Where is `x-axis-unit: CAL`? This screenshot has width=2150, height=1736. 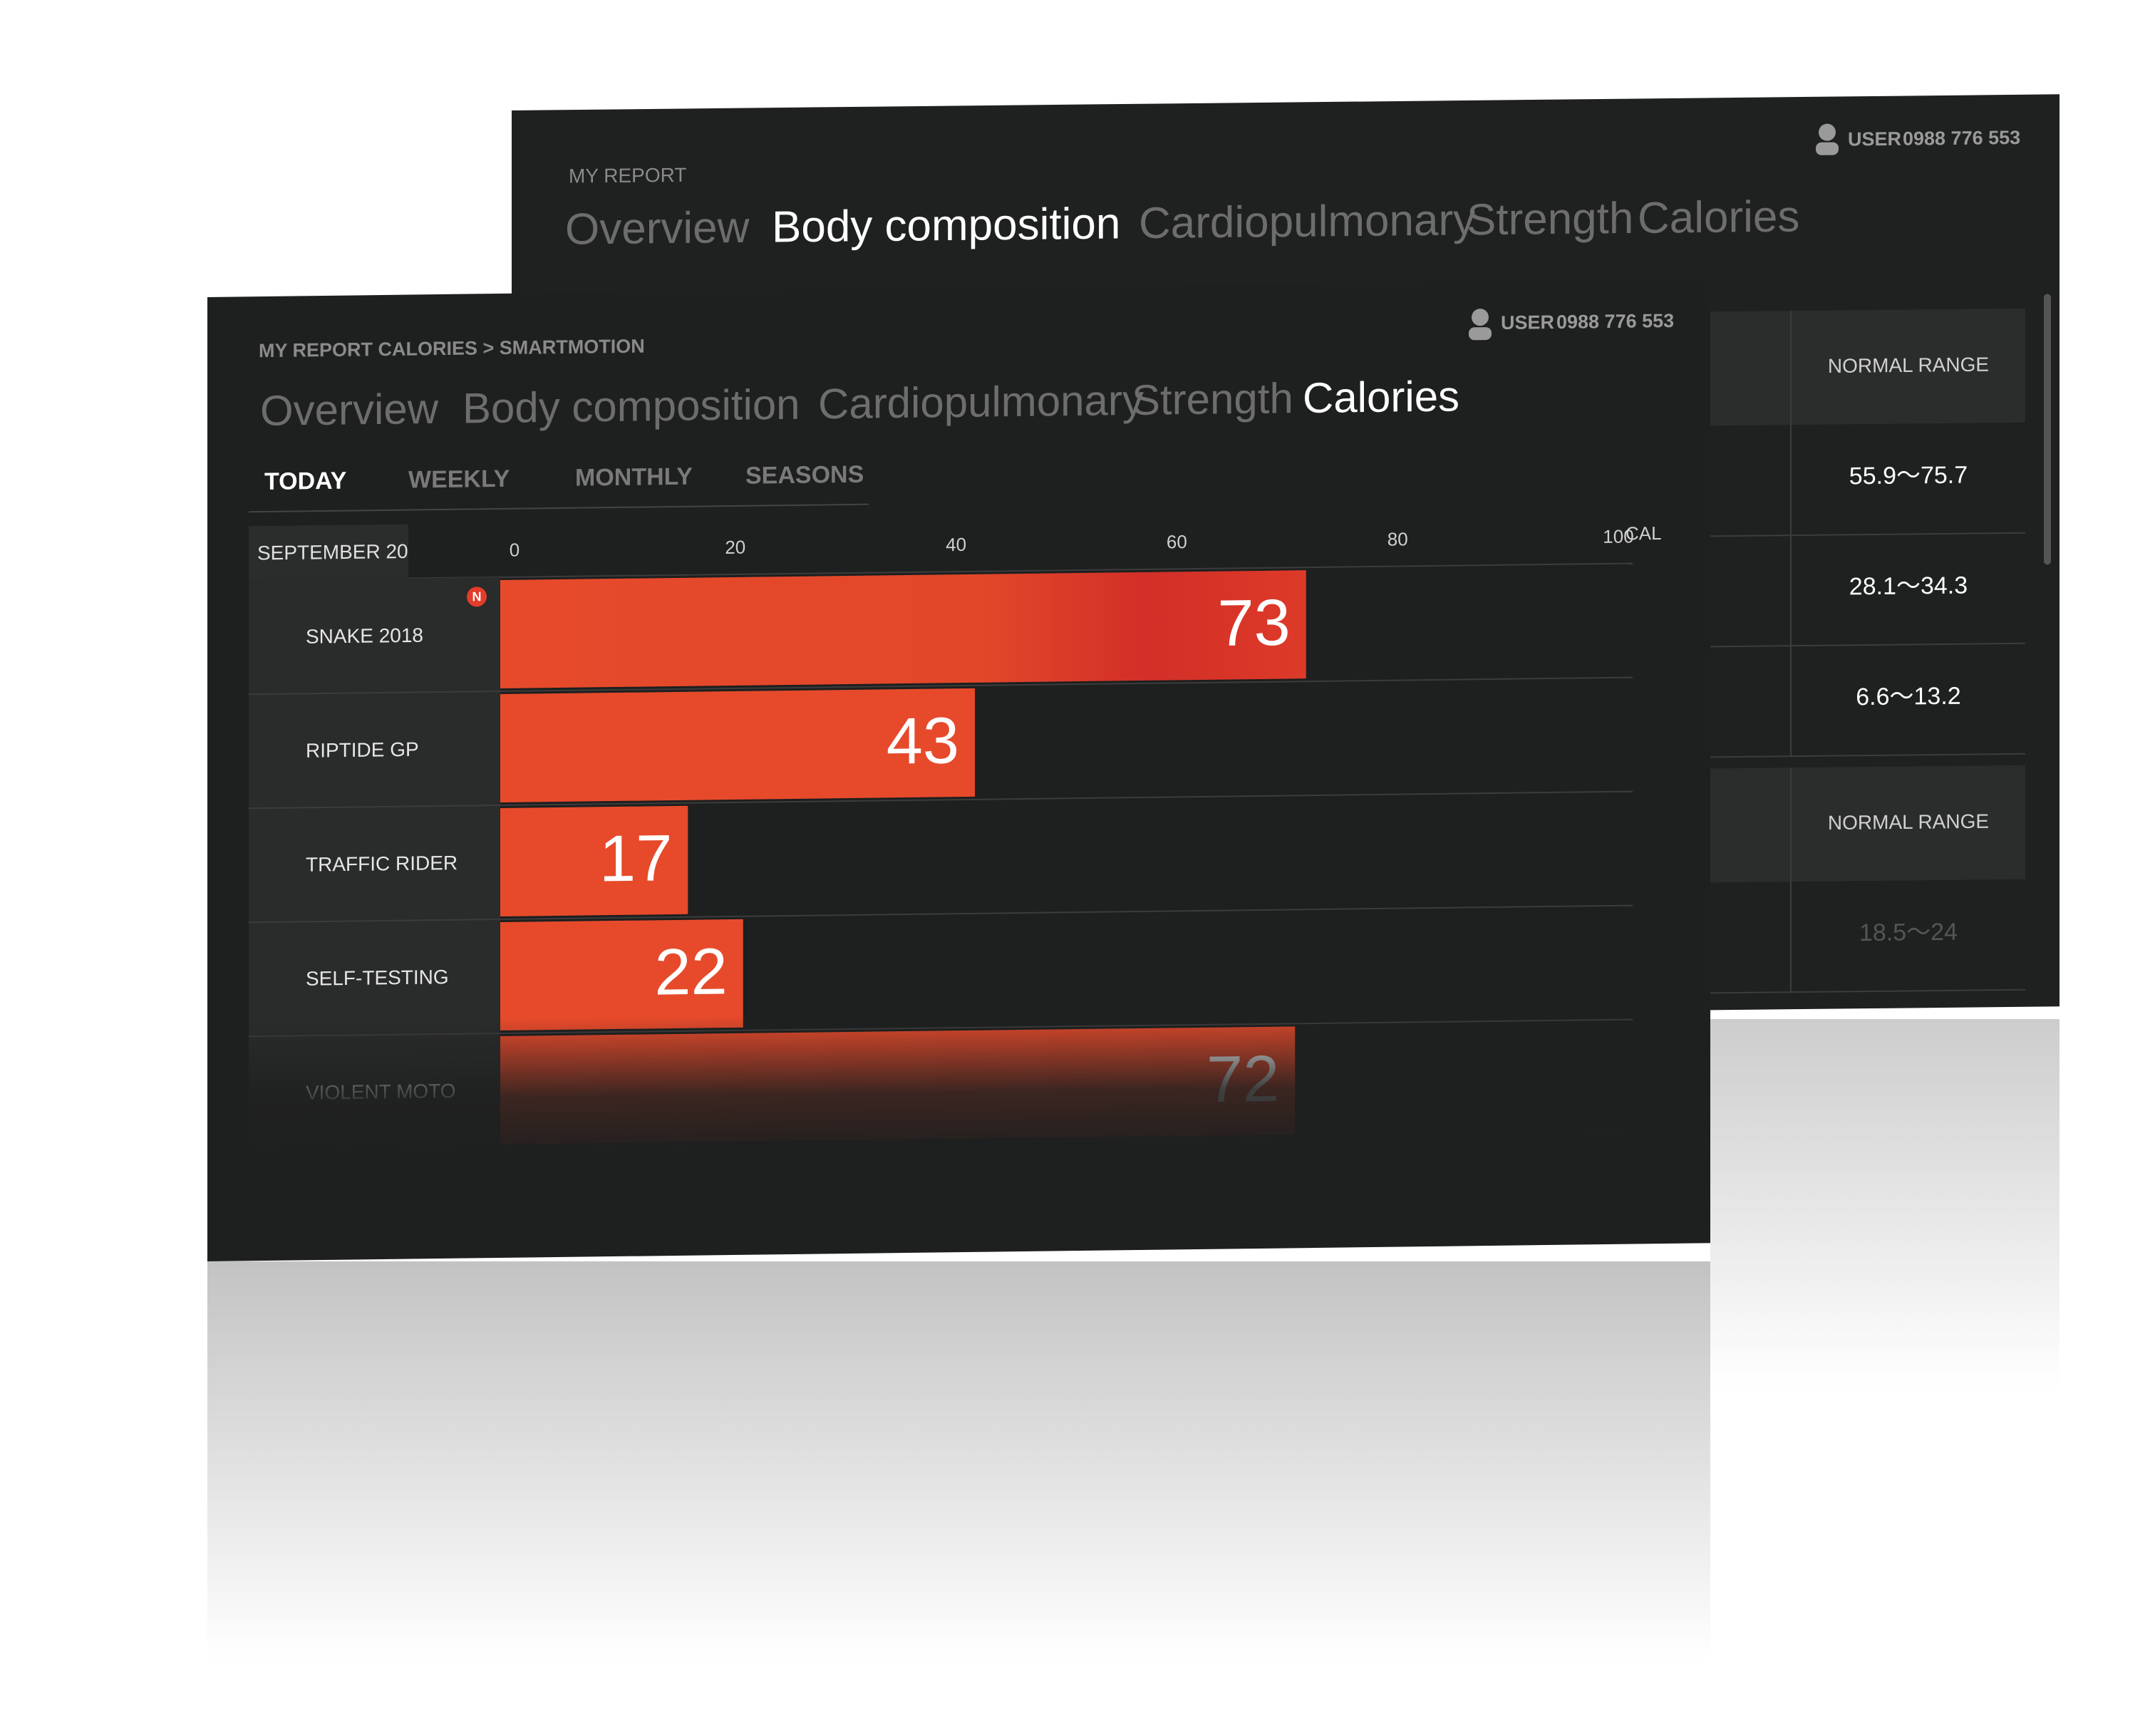 x-axis-unit: CAL is located at coordinates (1644, 533).